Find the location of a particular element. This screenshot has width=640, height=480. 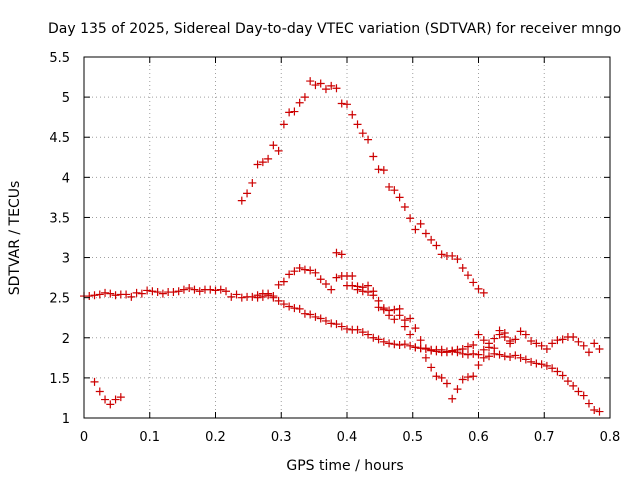

x-tick-label: 0.2 is located at coordinates (215, 437).